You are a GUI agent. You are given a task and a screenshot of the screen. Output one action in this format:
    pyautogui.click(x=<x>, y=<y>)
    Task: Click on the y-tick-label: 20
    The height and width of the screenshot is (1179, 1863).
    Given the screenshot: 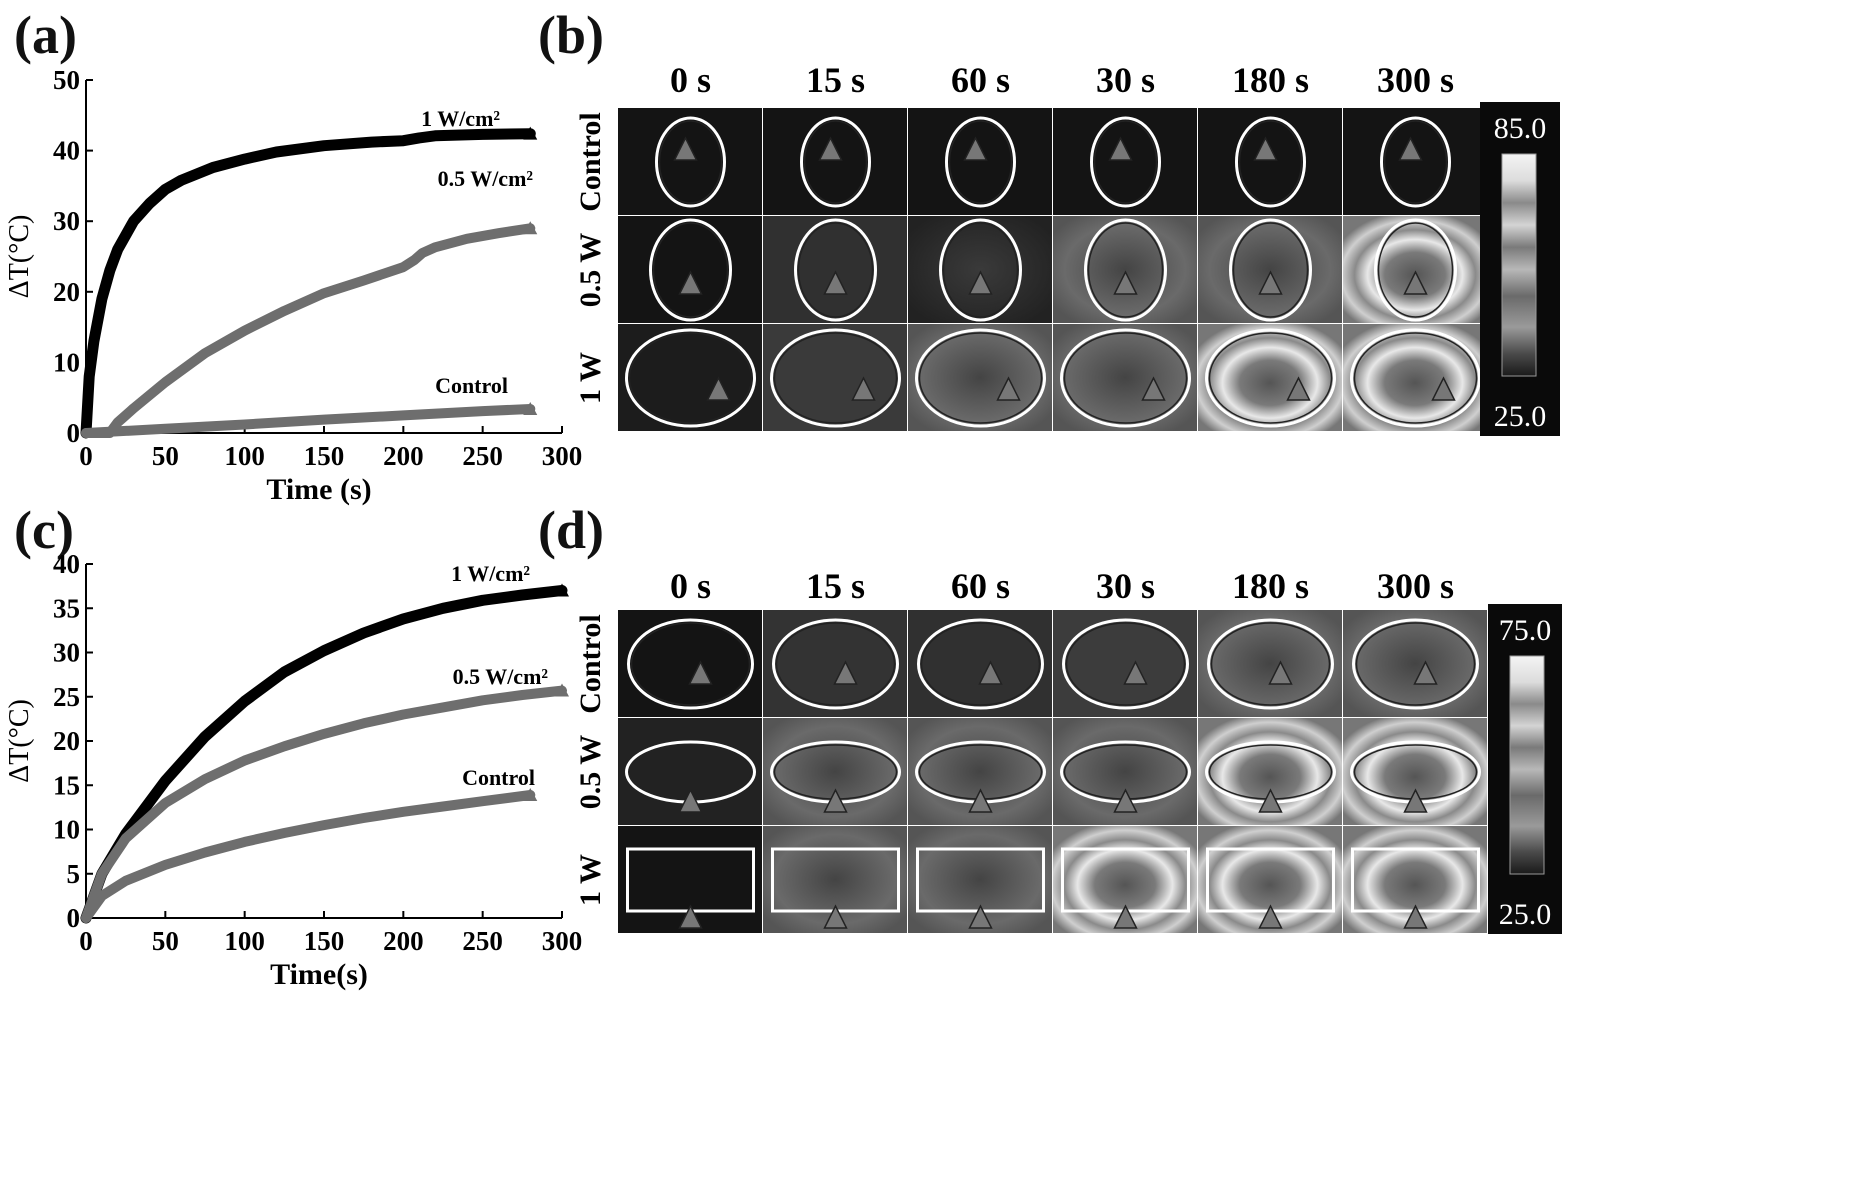 What is the action you would take?
    pyautogui.click(x=66, y=292)
    